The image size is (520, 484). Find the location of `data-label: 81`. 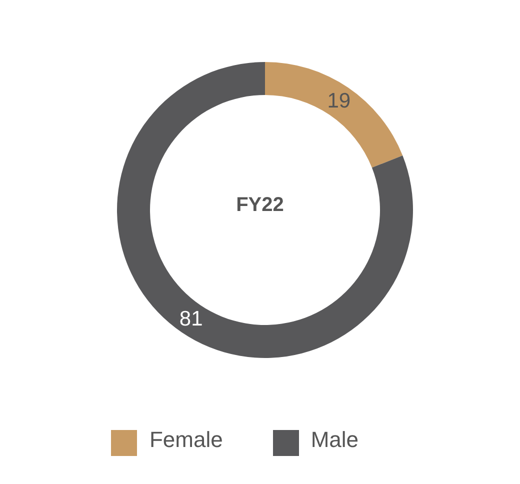

data-label: 81 is located at coordinates (191, 318).